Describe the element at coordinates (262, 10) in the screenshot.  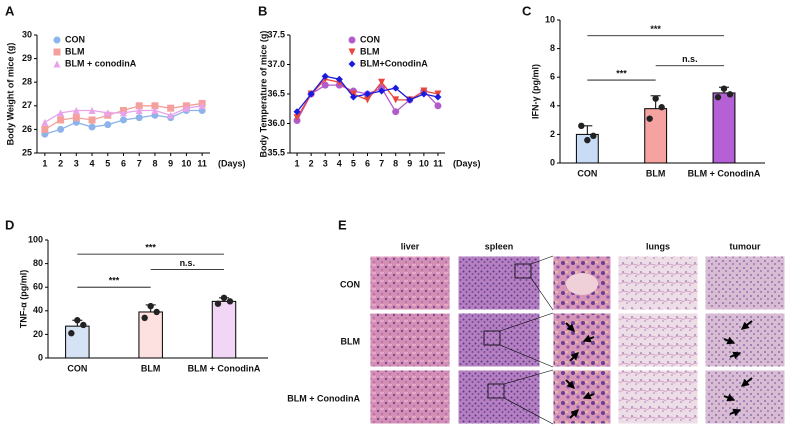
I see `panel-letter: B` at that location.